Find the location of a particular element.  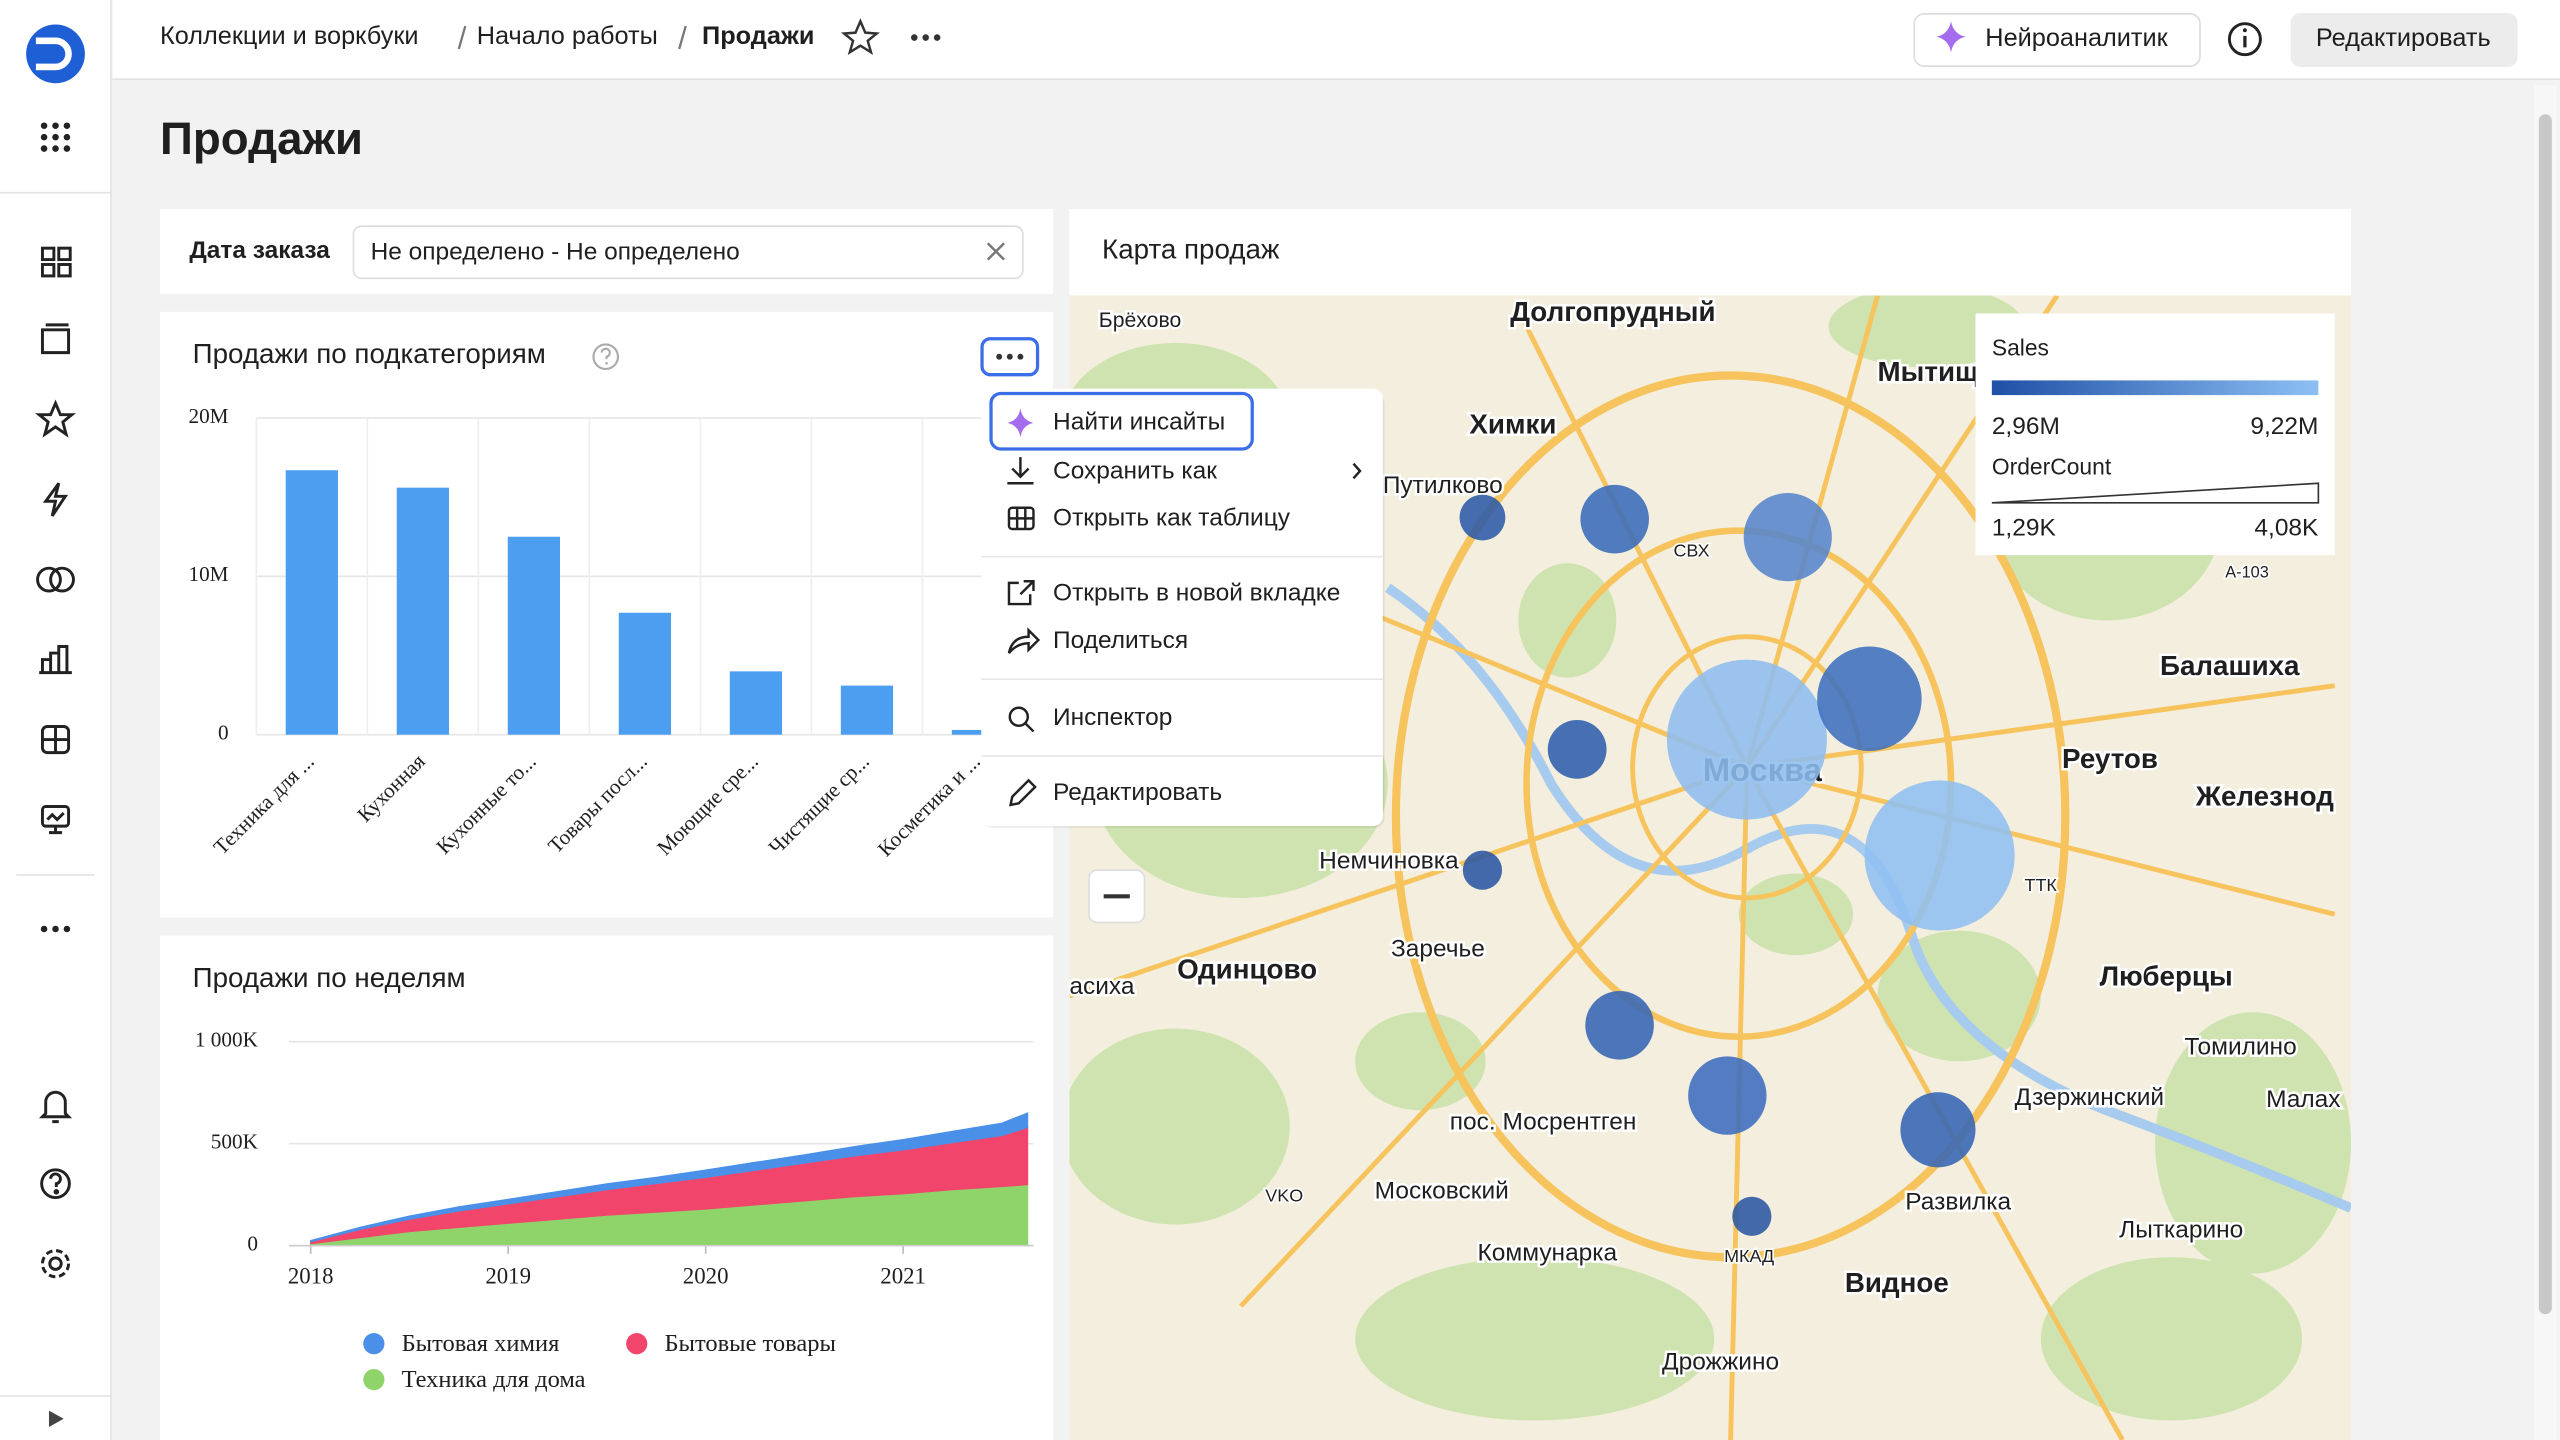

clear-button is located at coordinates (995, 251).